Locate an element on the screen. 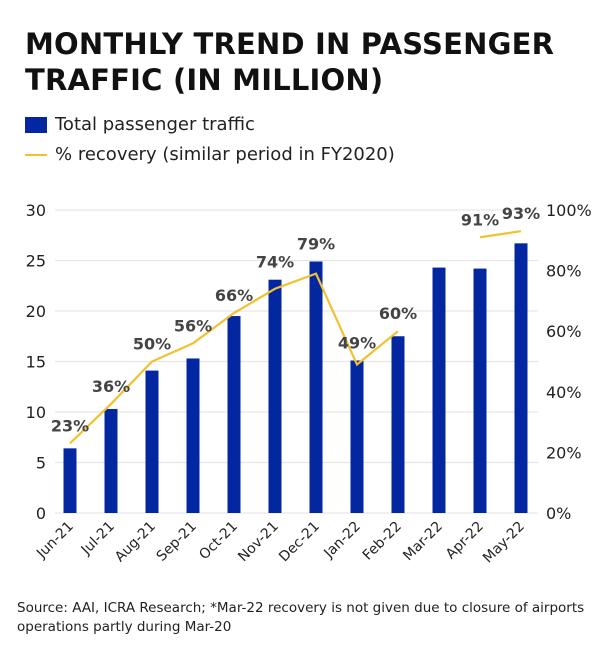  x-tick-label: Dec-21 is located at coordinates (299, 542).